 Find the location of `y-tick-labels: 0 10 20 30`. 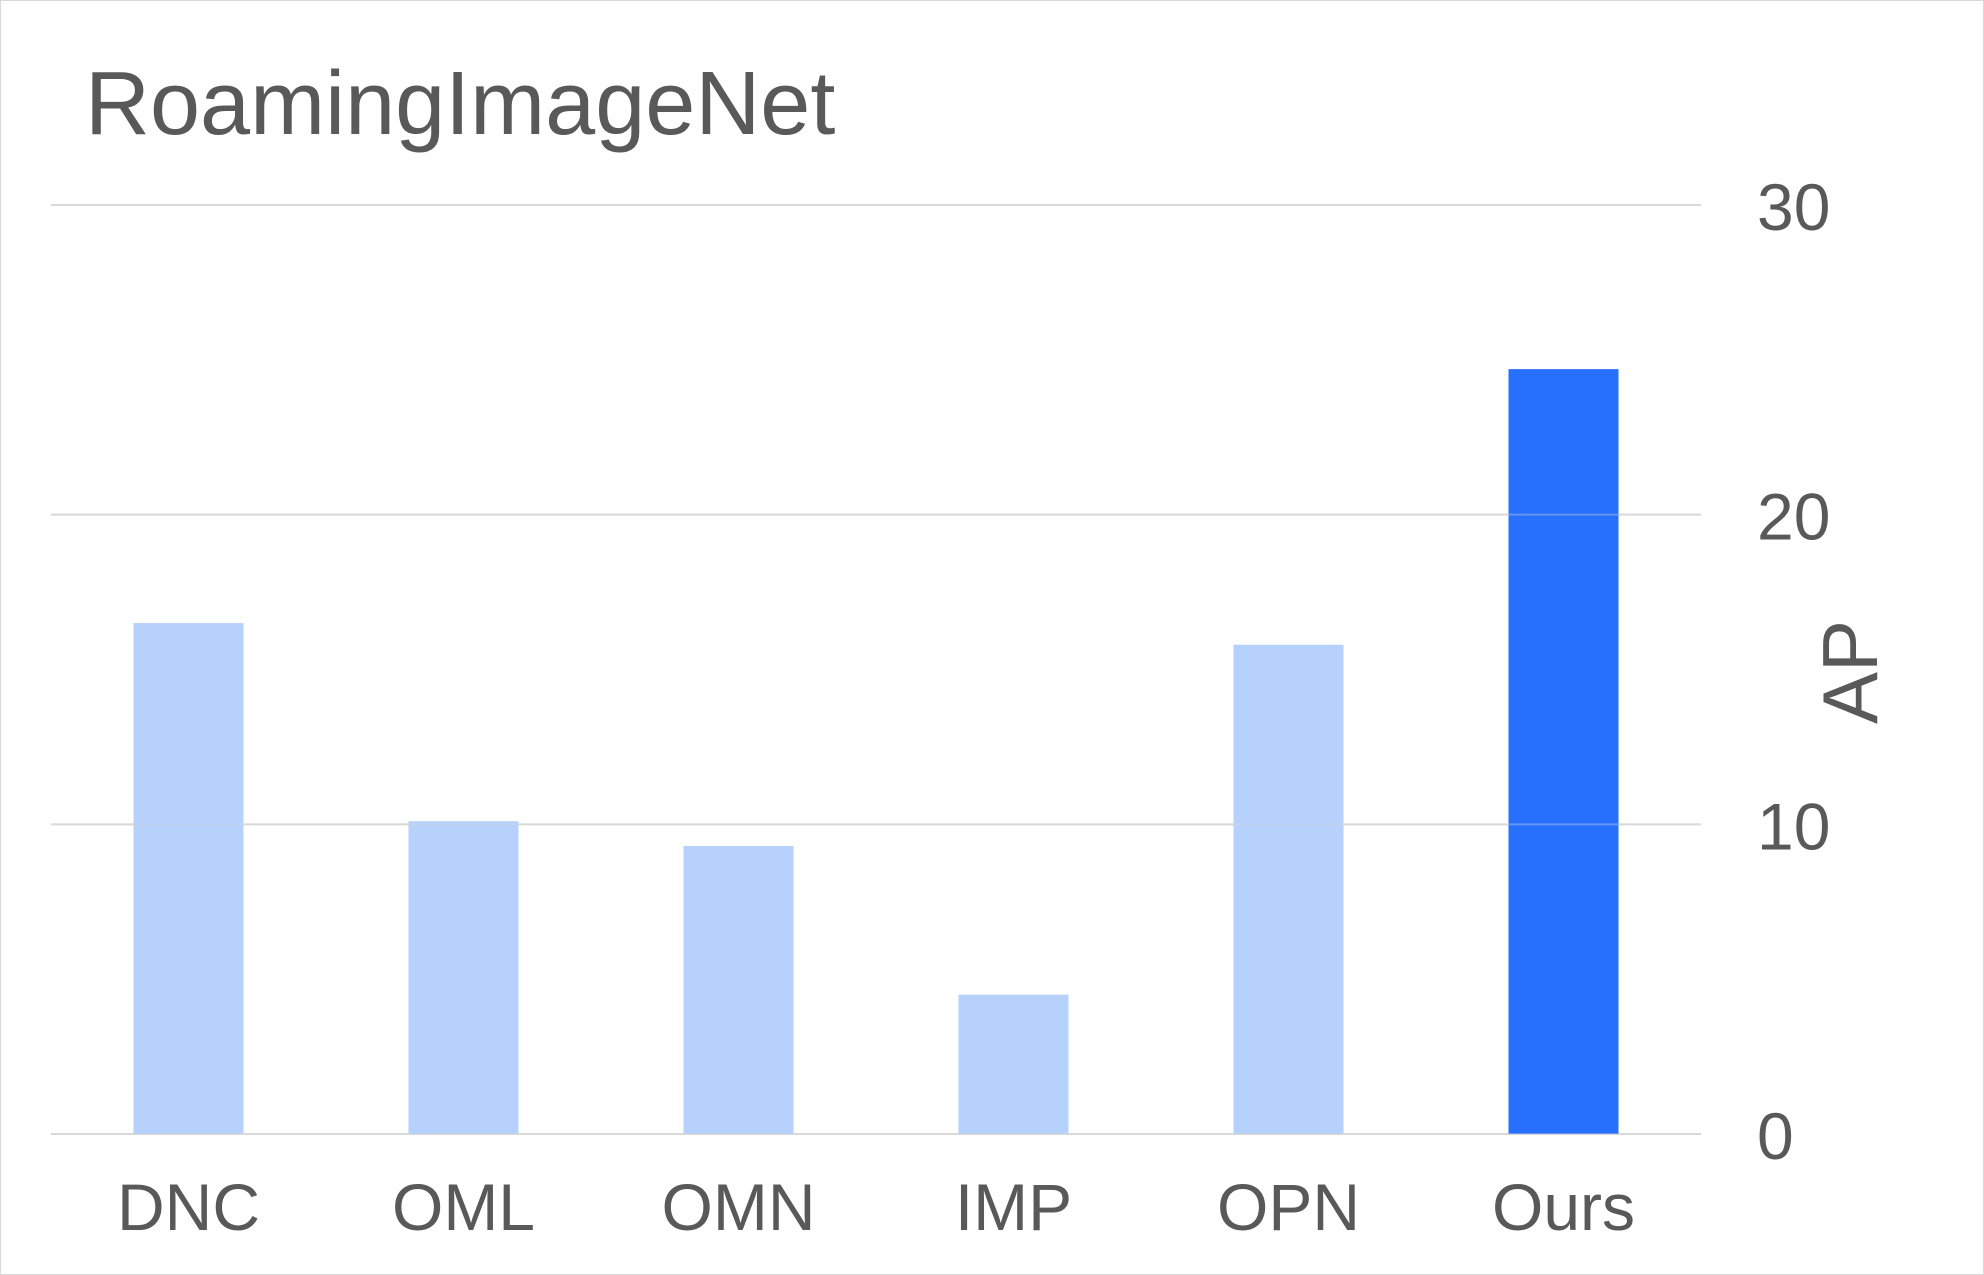

y-tick-labels: 0 10 20 30 is located at coordinates (1793, 671).